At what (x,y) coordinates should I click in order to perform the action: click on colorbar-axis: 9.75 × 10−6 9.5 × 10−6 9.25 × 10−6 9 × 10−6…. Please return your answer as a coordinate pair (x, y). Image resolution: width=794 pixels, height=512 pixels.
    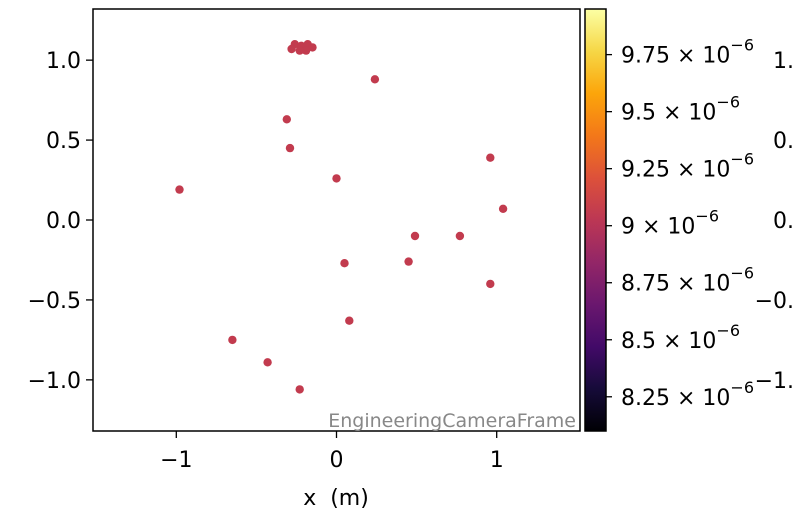
    Looking at the image, I should click on (680, 223).